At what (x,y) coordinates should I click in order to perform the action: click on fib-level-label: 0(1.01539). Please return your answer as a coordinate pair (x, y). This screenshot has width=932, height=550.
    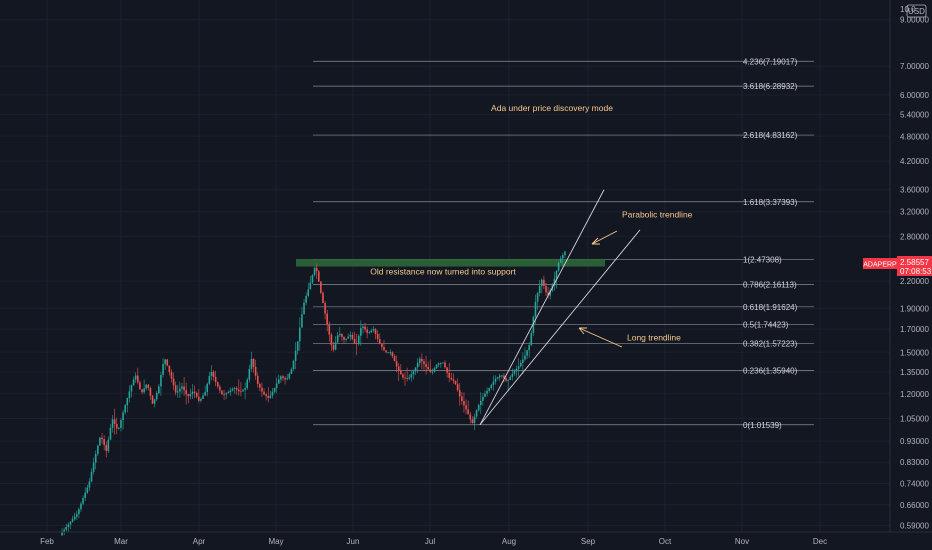
    Looking at the image, I should click on (762, 425).